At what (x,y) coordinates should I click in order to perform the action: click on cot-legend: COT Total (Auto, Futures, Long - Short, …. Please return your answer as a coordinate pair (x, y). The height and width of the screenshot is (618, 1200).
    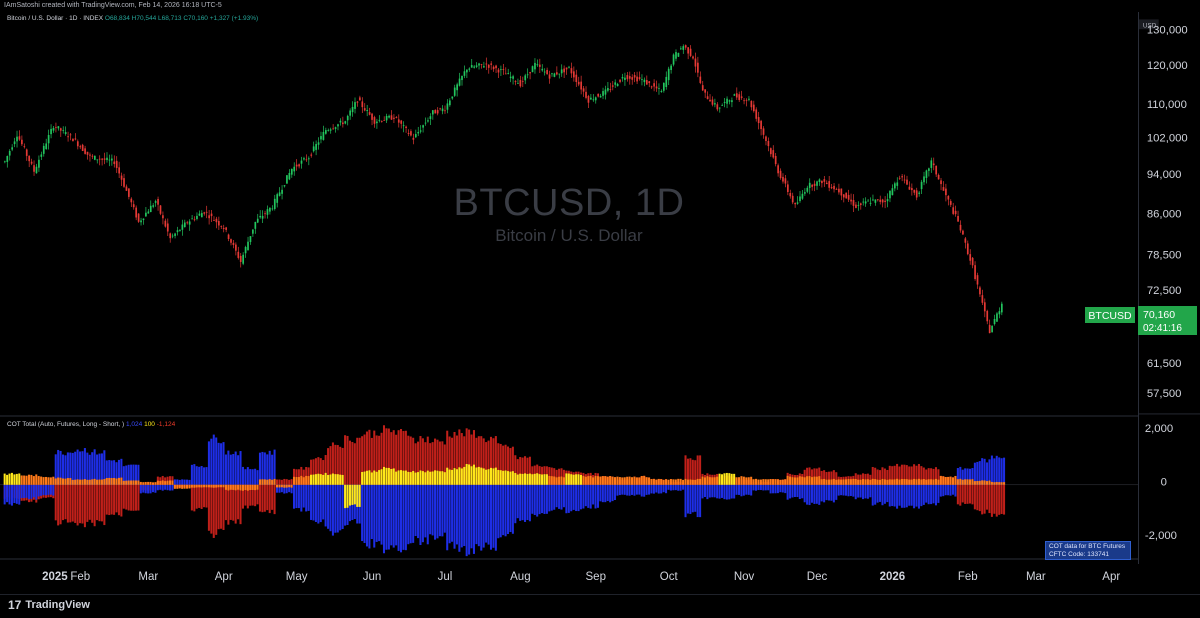
    Looking at the image, I should click on (91, 424).